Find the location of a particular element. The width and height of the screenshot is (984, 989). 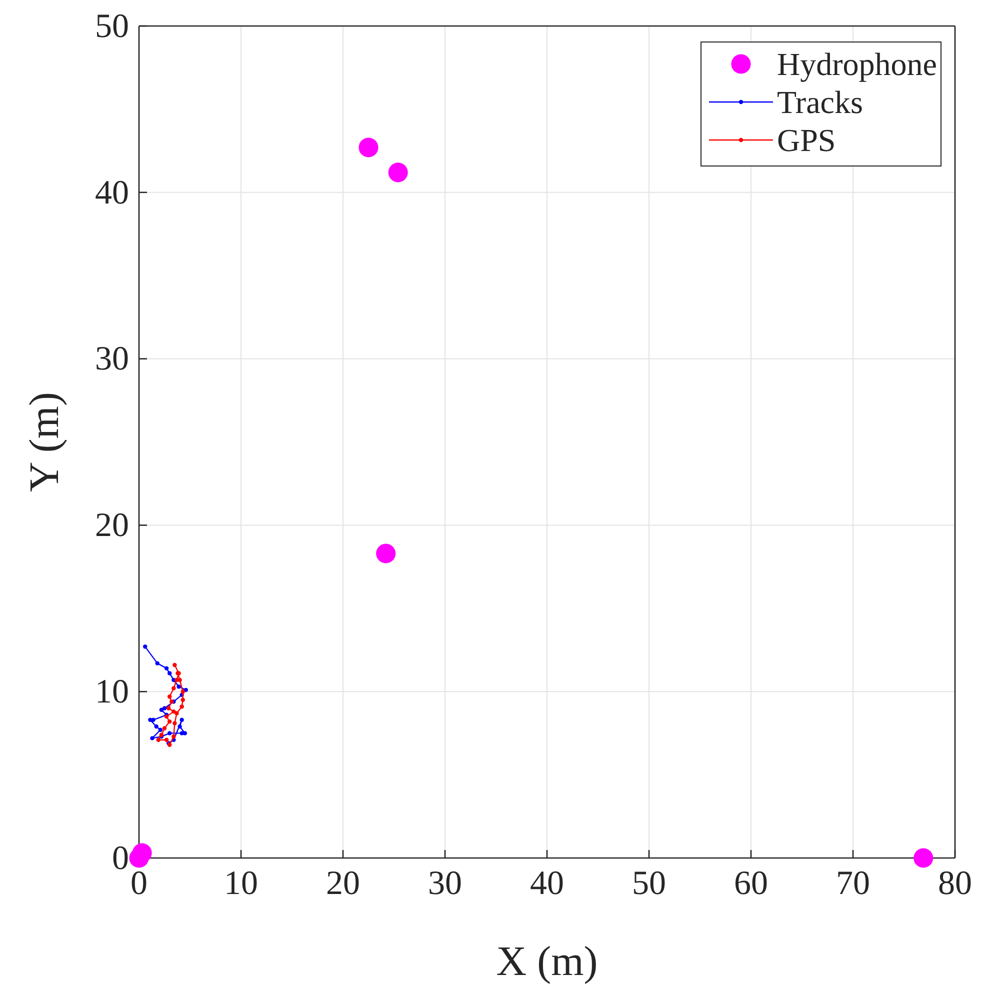

x-tick-label: 50 is located at coordinates (649, 883).